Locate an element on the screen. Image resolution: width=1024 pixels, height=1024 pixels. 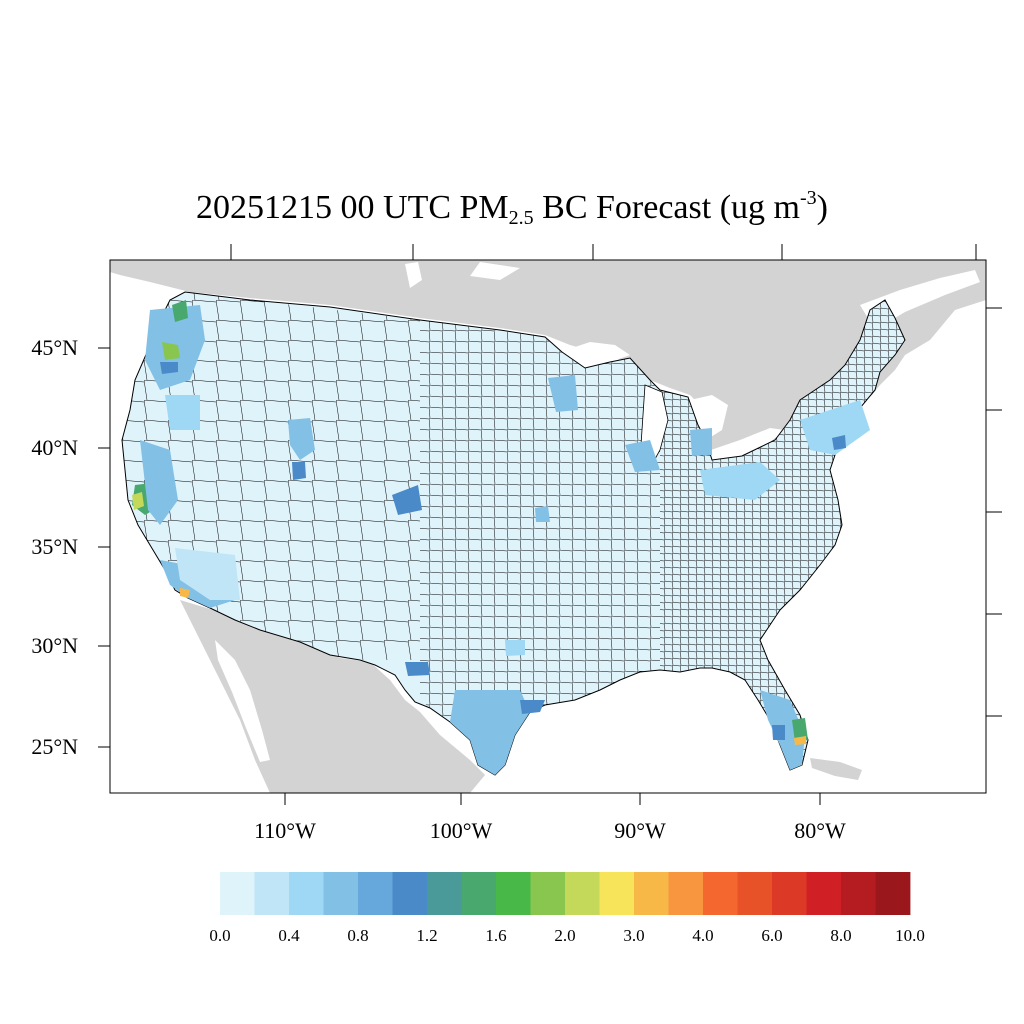
patch-houston is located at coordinates (532, 707).